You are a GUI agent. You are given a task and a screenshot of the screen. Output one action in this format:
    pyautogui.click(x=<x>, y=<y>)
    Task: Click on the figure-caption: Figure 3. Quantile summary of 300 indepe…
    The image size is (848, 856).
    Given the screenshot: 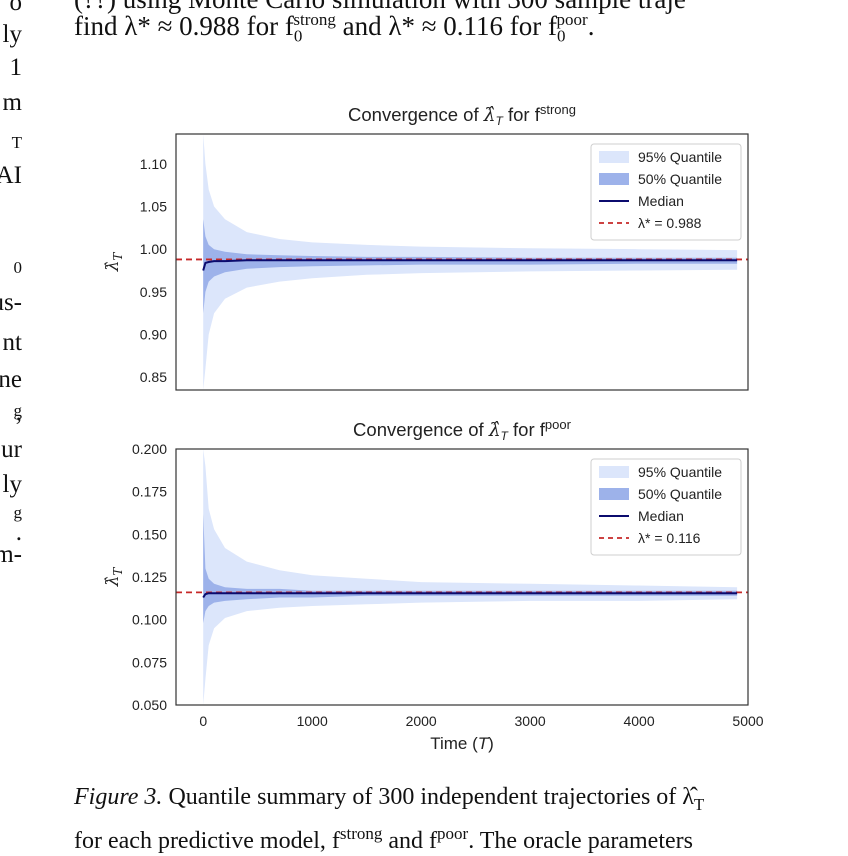 What is the action you would take?
    pyautogui.click(x=389, y=819)
    